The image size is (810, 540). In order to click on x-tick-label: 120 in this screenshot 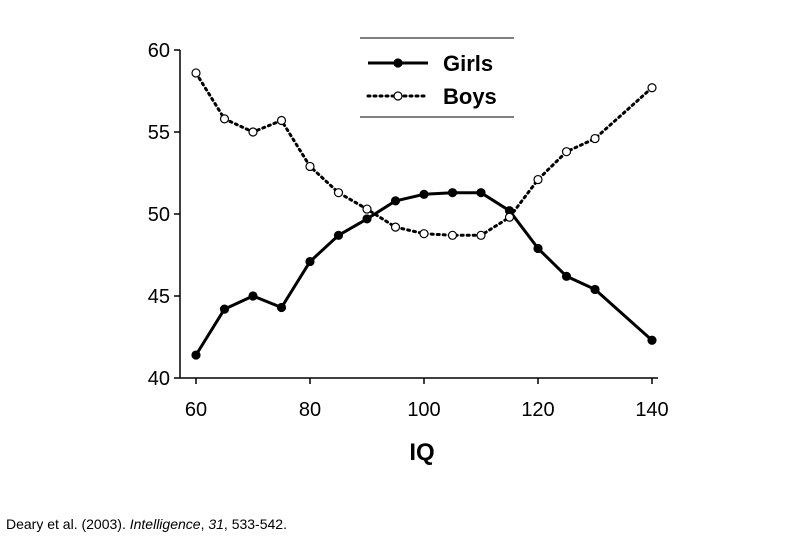, I will do `click(537, 410)`.